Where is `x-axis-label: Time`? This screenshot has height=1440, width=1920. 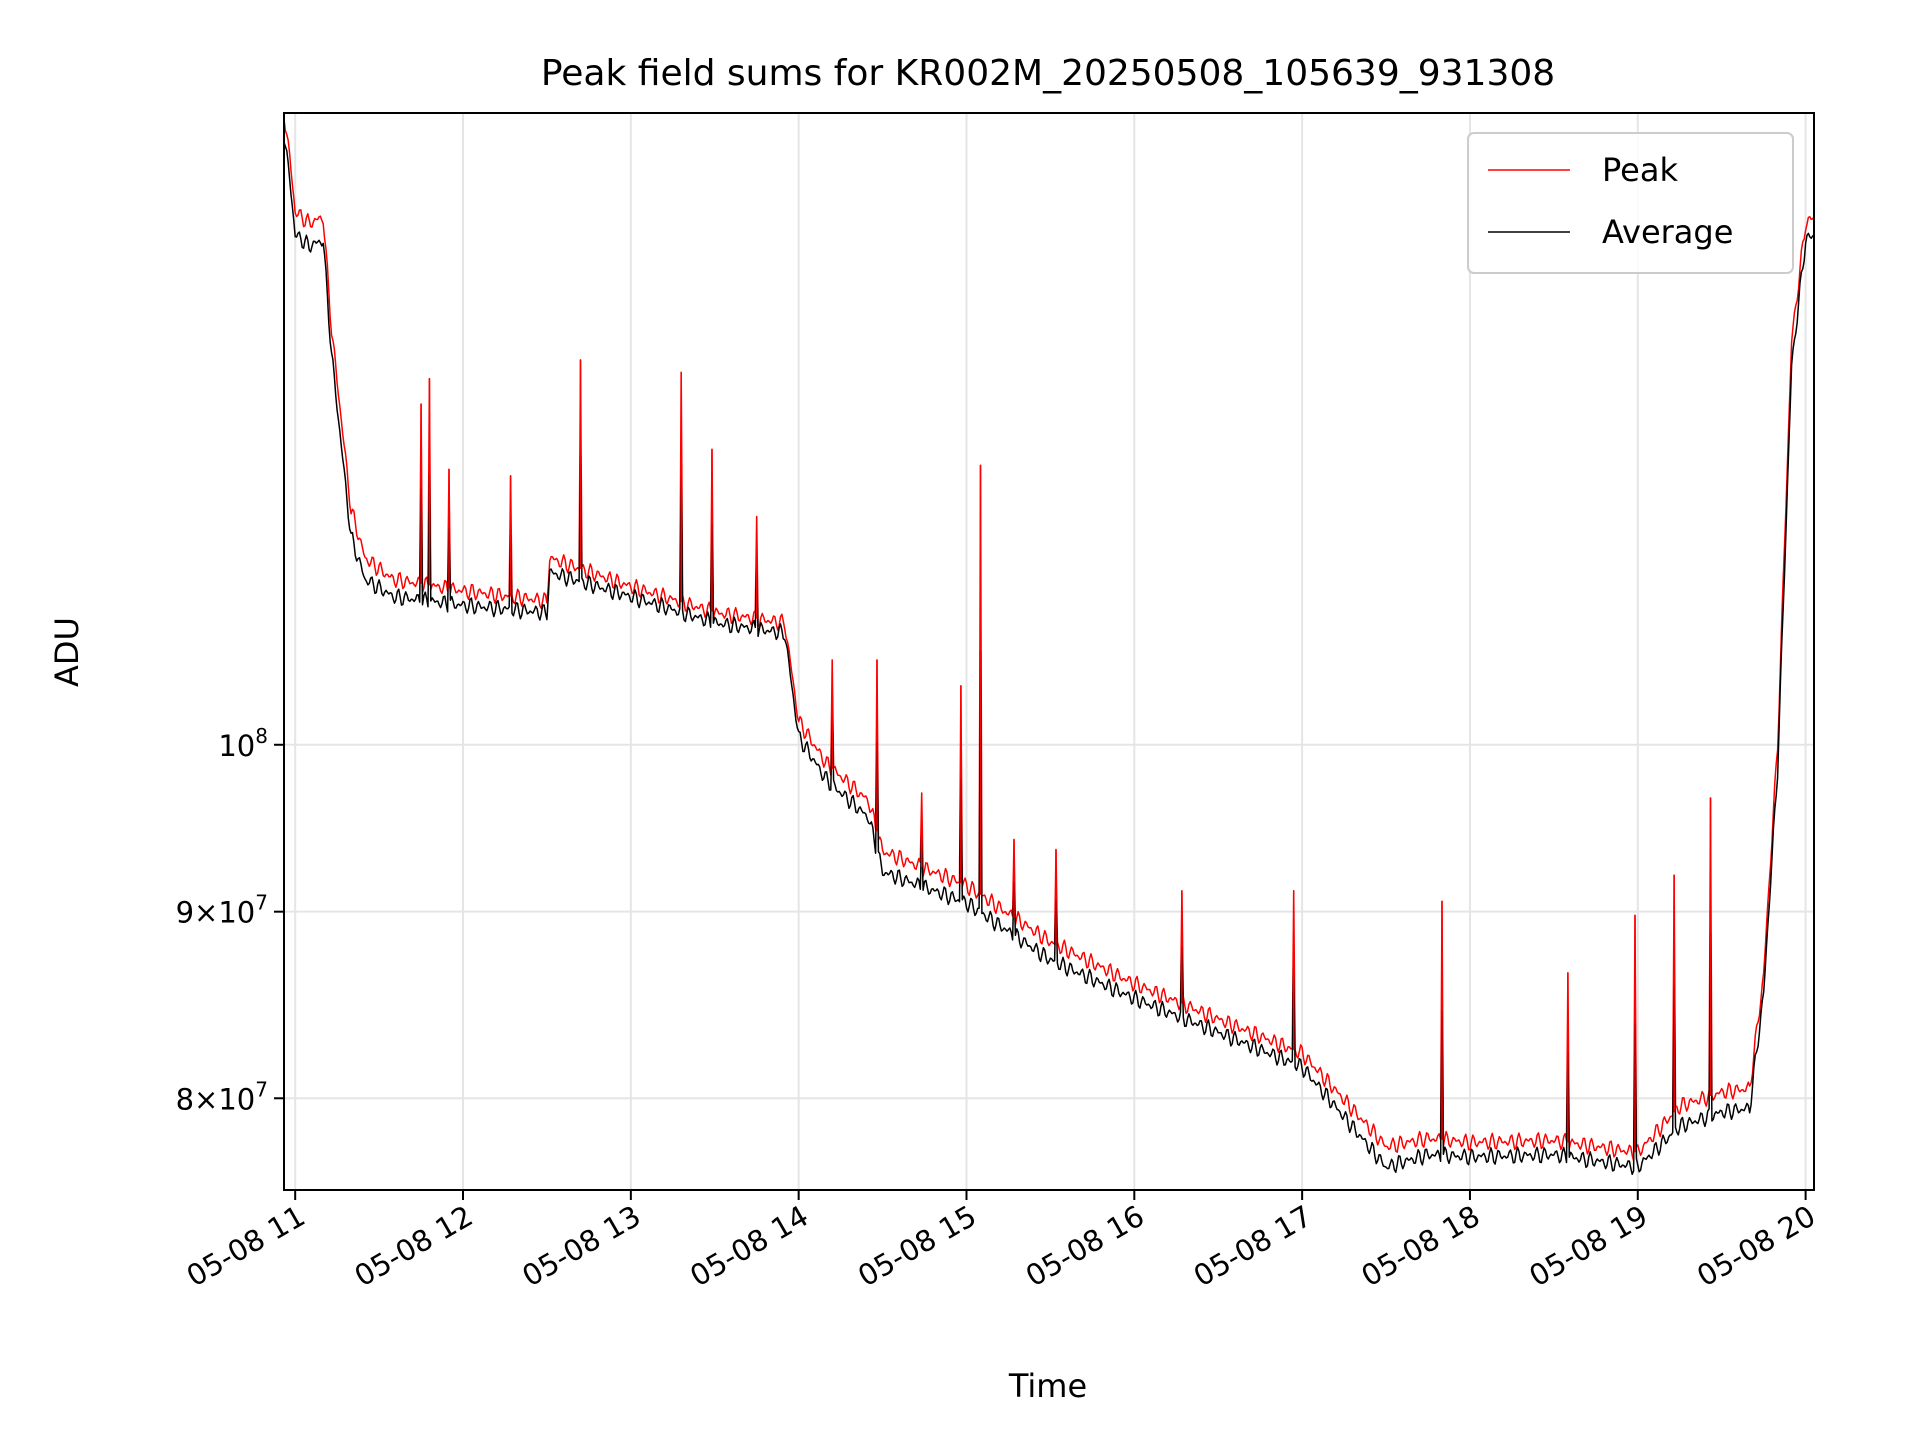 x-axis-label: Time is located at coordinates (1047, 1386).